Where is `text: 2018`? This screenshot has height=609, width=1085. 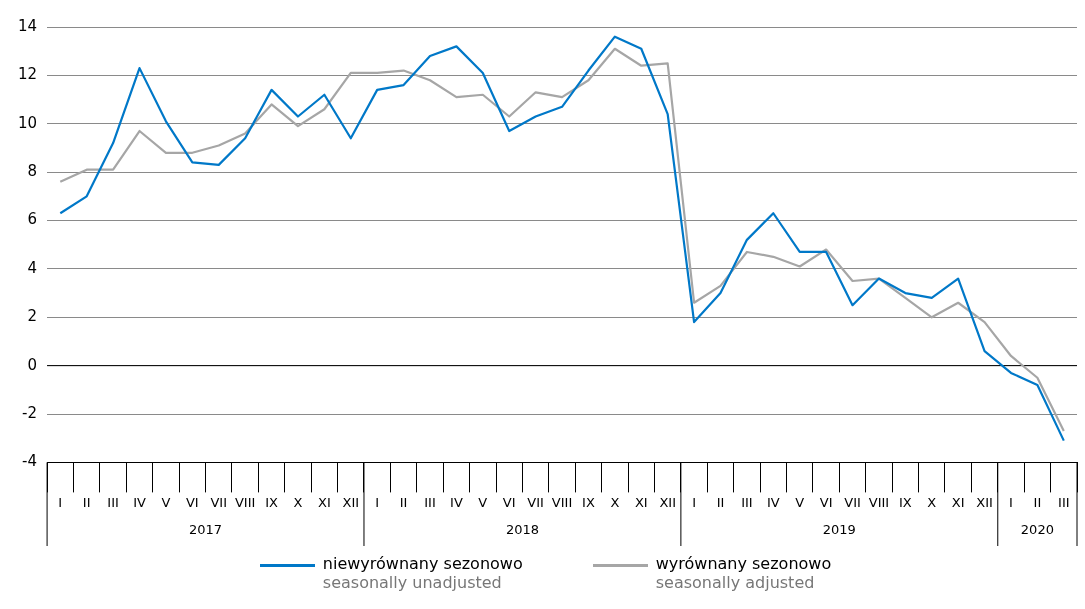
text: 2018 is located at coordinates (522, 530).